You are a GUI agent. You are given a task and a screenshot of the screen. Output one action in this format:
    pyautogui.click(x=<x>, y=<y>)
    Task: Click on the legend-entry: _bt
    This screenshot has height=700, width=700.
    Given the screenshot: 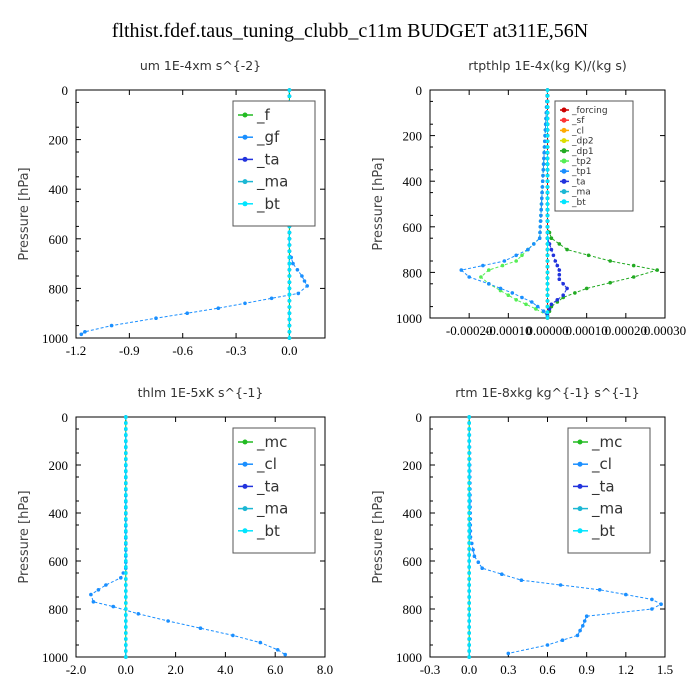 What is the action you would take?
    pyautogui.click(x=268, y=204)
    